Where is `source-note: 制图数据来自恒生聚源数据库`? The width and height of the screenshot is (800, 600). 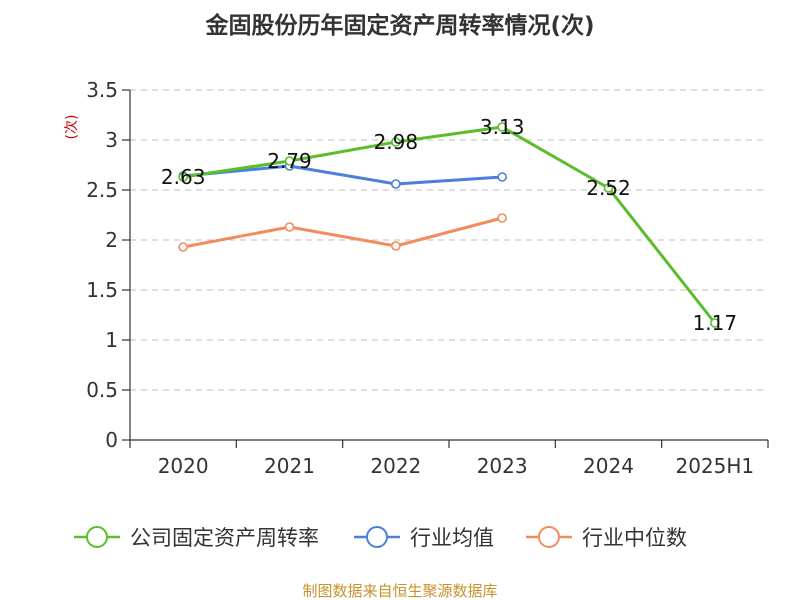 source-note: 制图数据来自恒生聚源数据库 is located at coordinates (399, 591).